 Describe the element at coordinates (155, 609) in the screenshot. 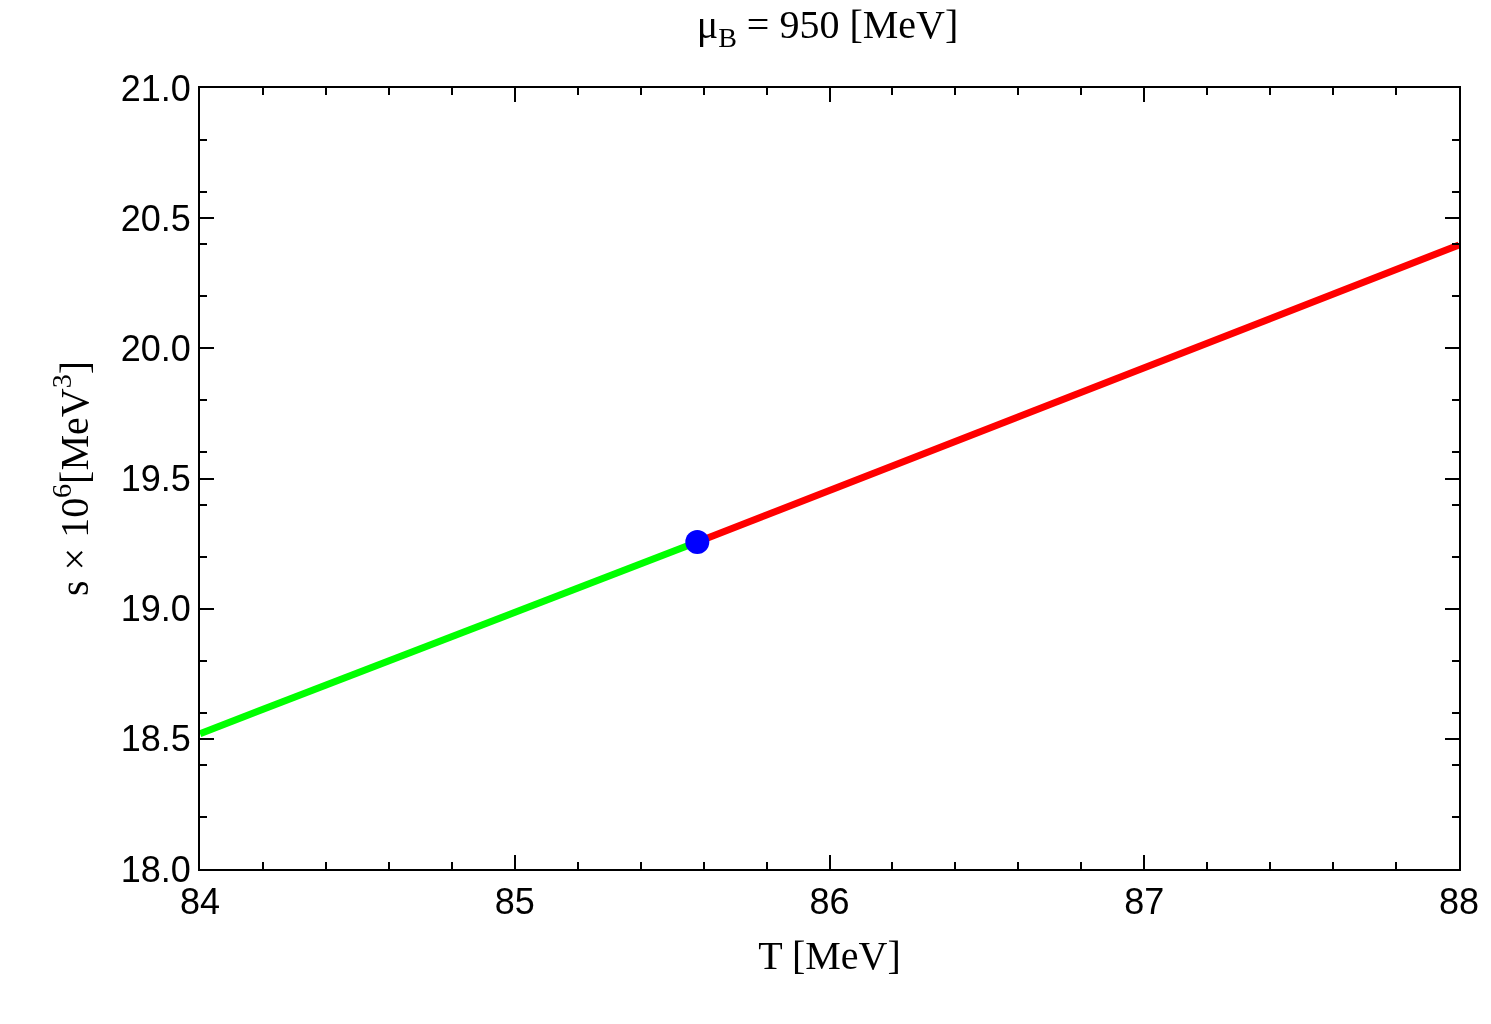

I see `y-tick-label: 19.0` at that location.